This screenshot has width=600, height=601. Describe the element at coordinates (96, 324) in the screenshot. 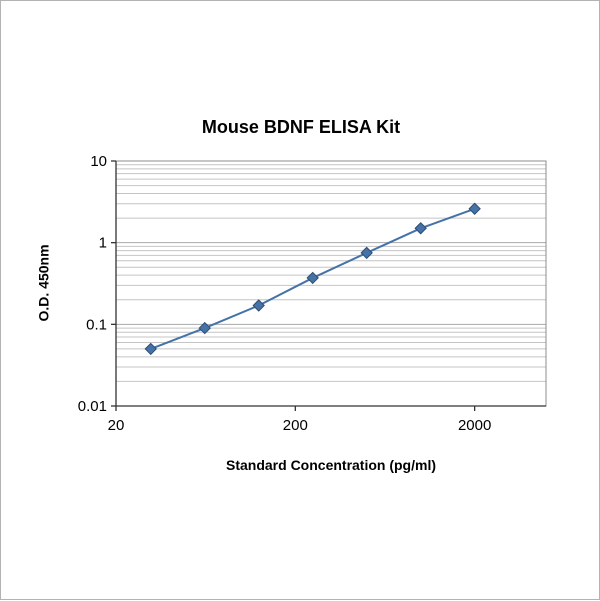

I see `y-tick-label: 0.1` at that location.